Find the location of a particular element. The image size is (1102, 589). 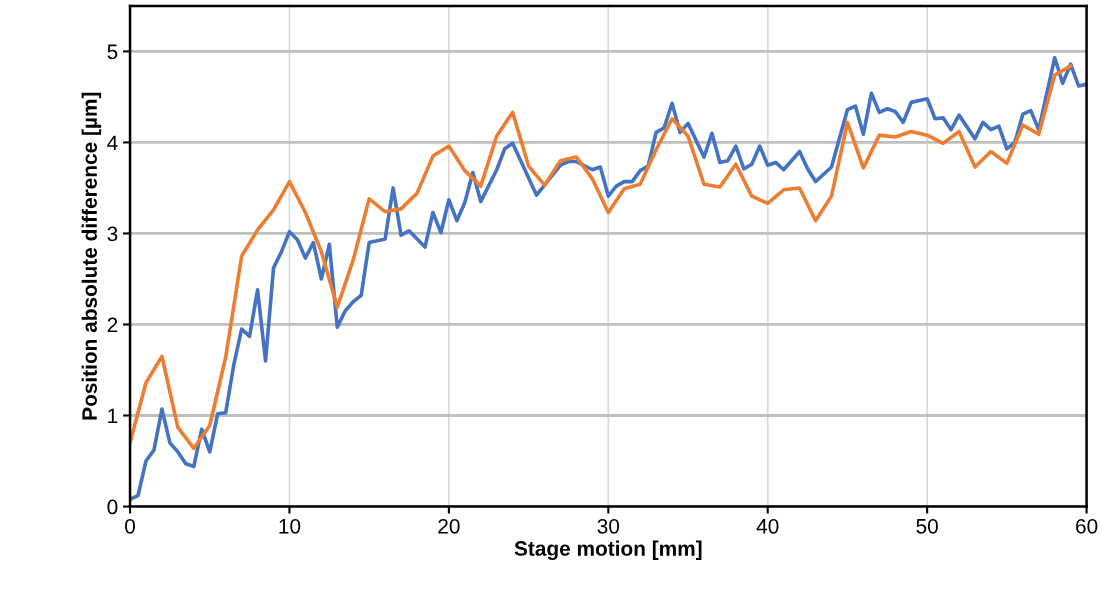

x-tick-label: 40 is located at coordinates (767, 526).